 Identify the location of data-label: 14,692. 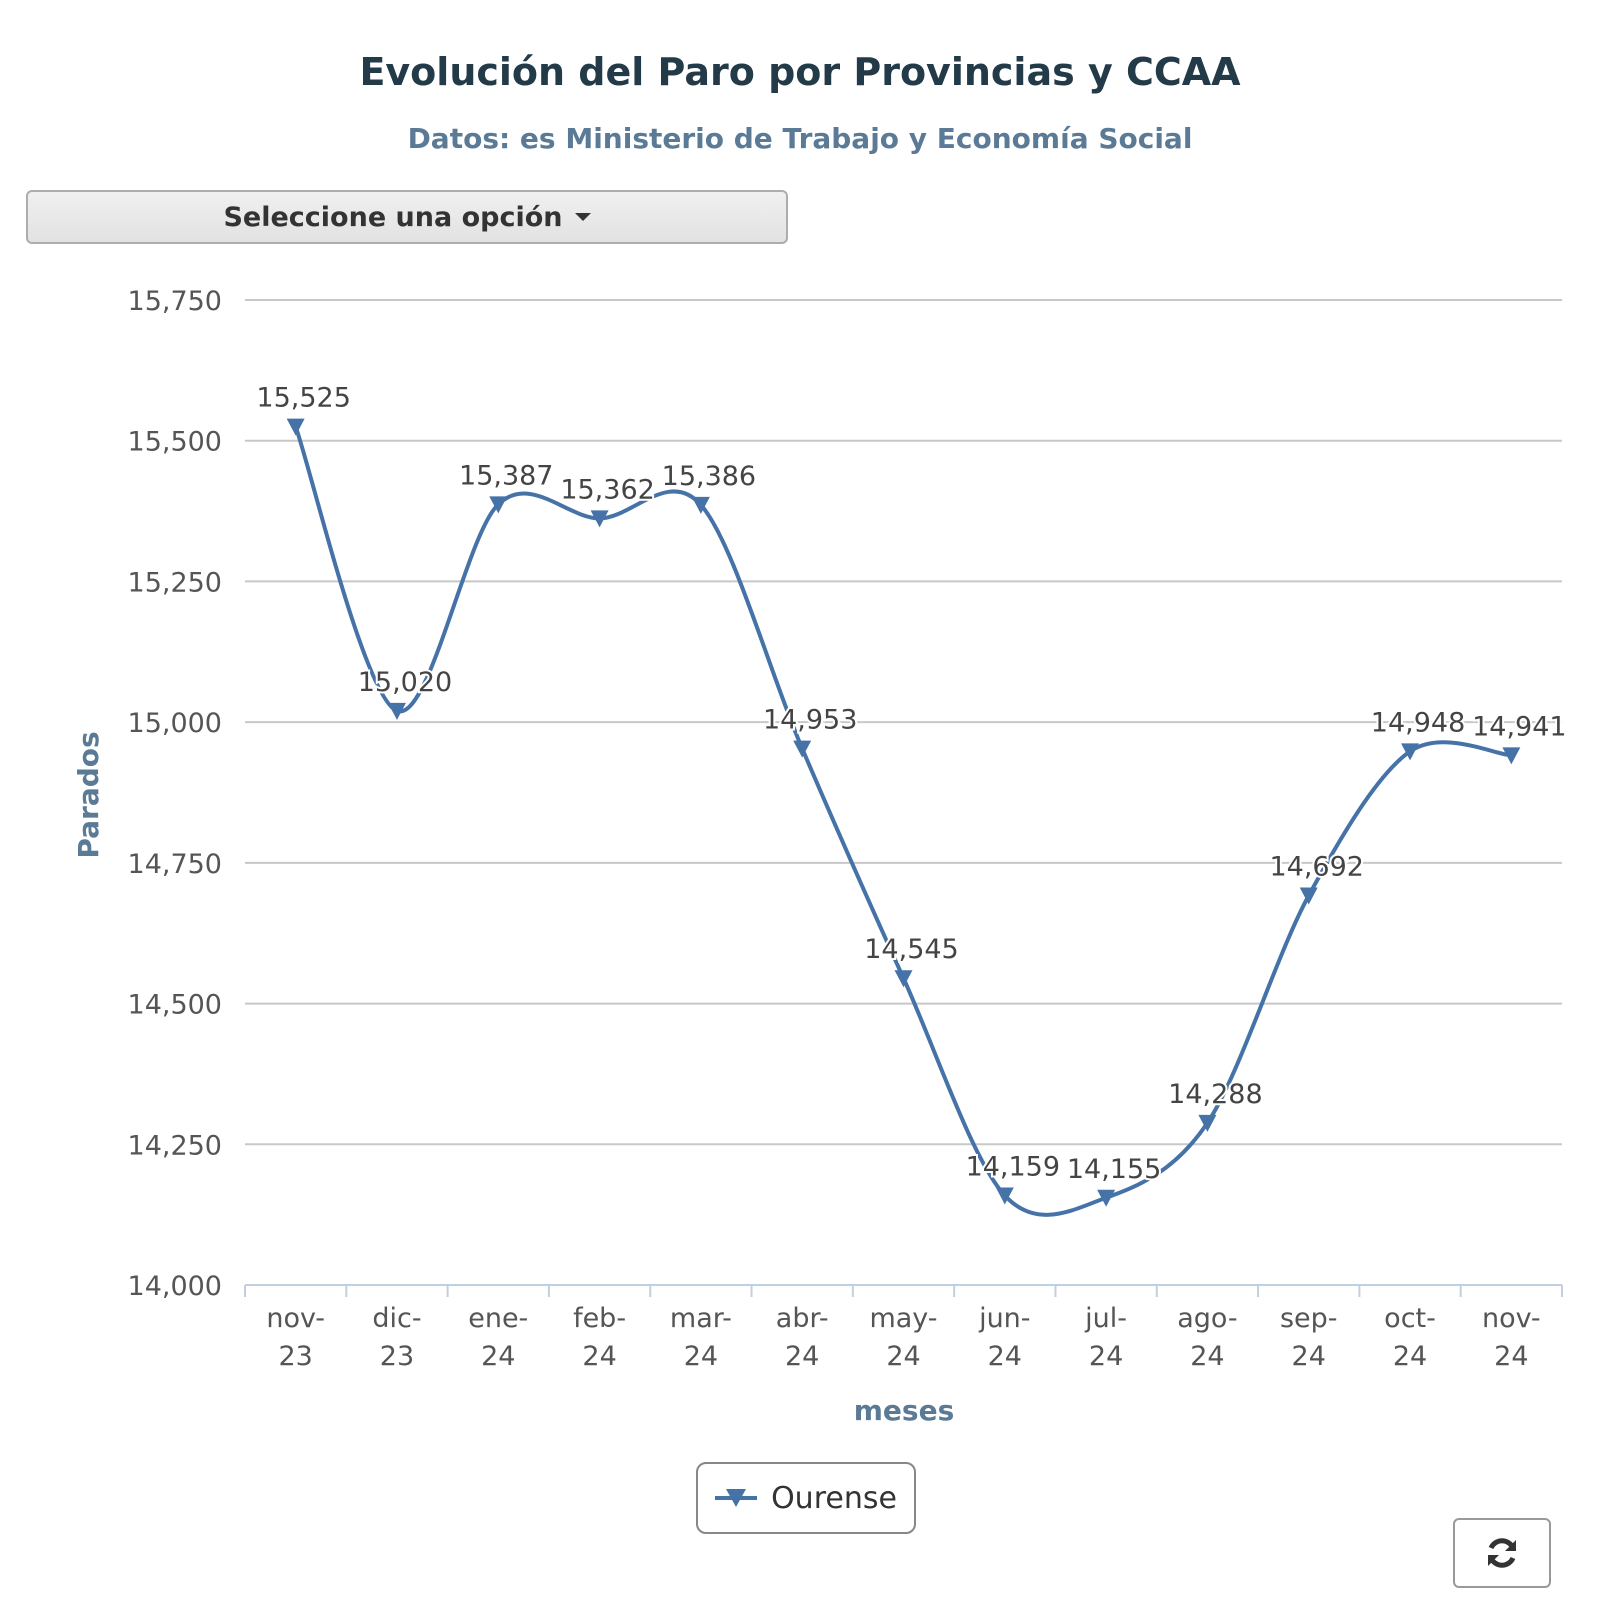
(1316, 867).